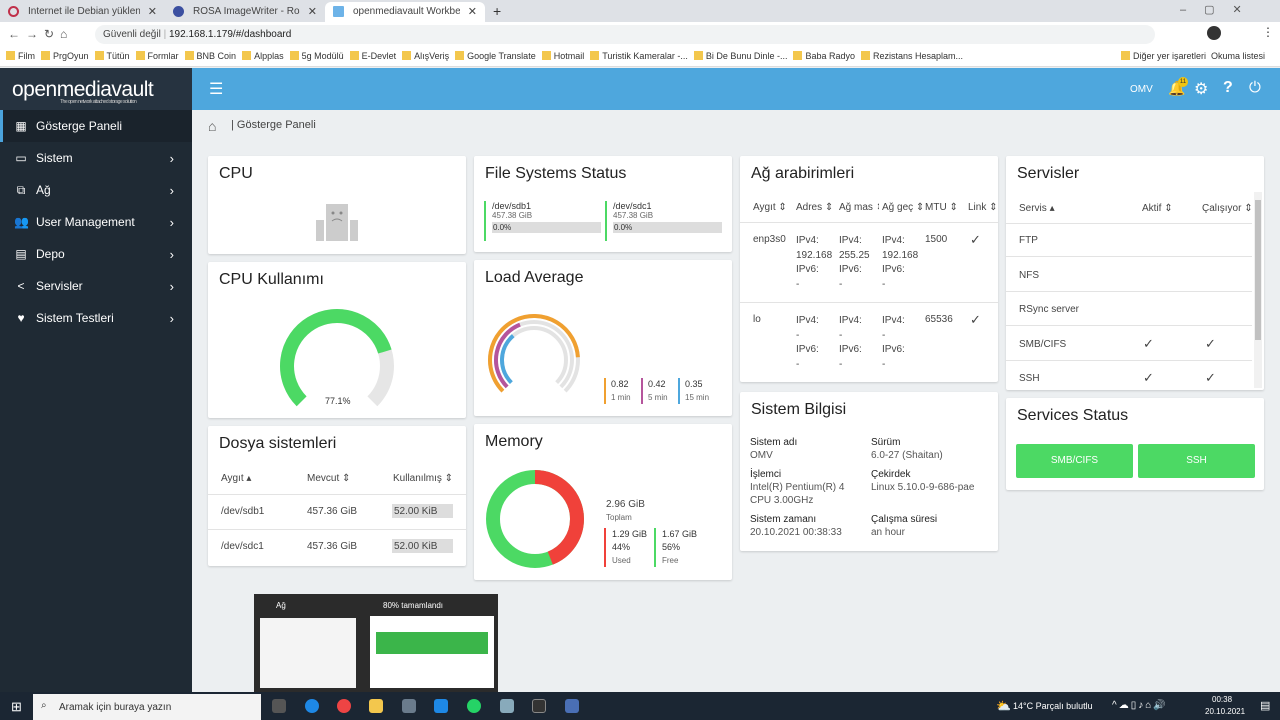 Image resolution: width=1280 pixels, height=720 pixels. Describe the element at coordinates (83, 89) in the screenshot. I see `logo-text: openmediavault` at that location.